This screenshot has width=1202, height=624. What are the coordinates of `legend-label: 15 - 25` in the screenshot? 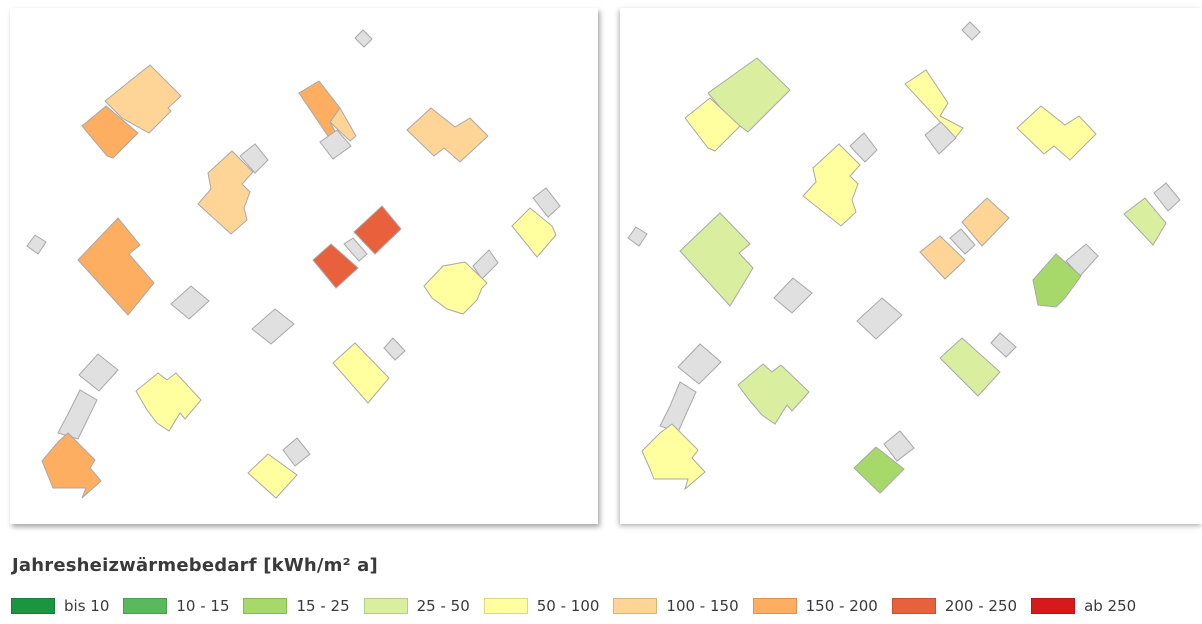 It's located at (323, 606).